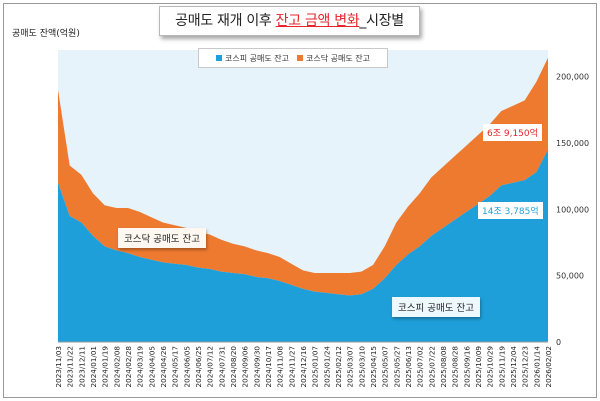  I want to click on x-tick-label: 2024/07/31, so click(221, 366).